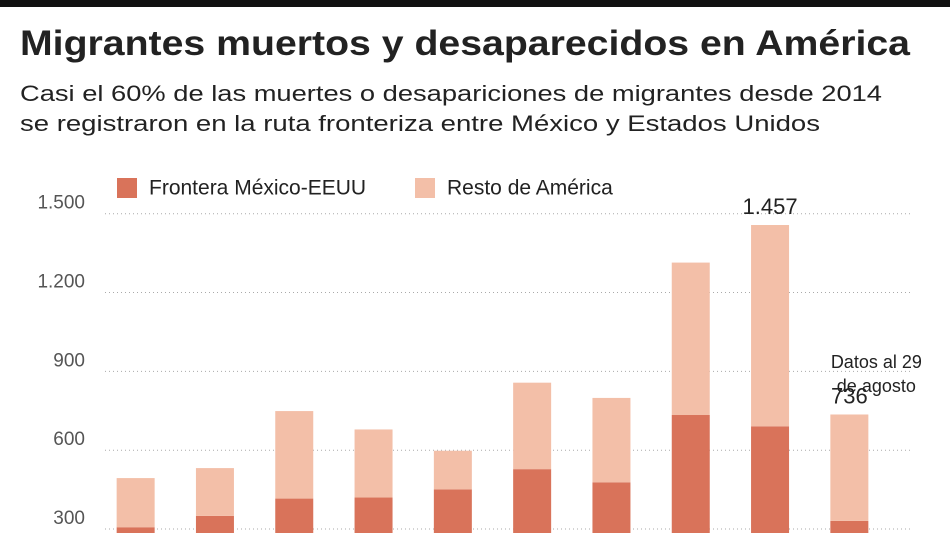 This screenshot has height=533, width=950. What do you see at coordinates (69, 518) in the screenshot?
I see `y-tick-label: 300` at bounding box center [69, 518].